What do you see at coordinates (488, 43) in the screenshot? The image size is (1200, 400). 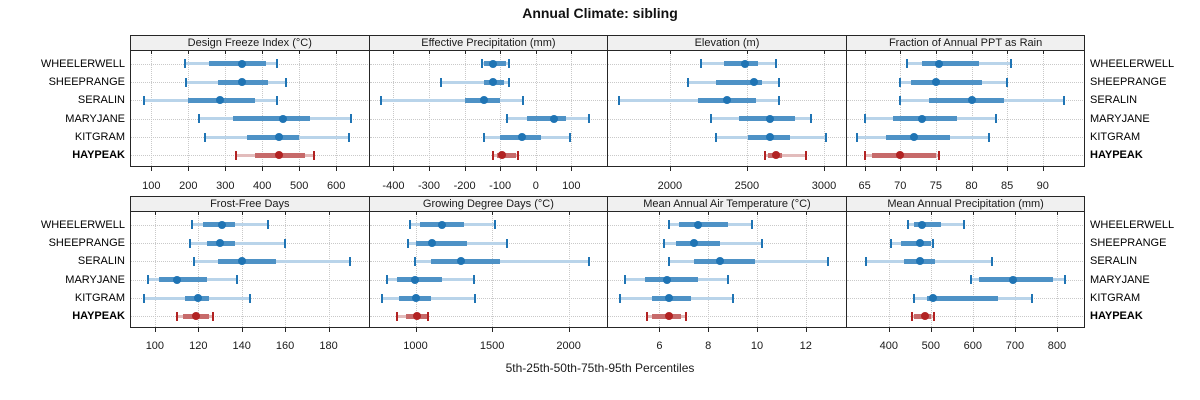 I see `panel-header-effective-precipitation-mm: Effective Precipitation (mm)` at bounding box center [488, 43].